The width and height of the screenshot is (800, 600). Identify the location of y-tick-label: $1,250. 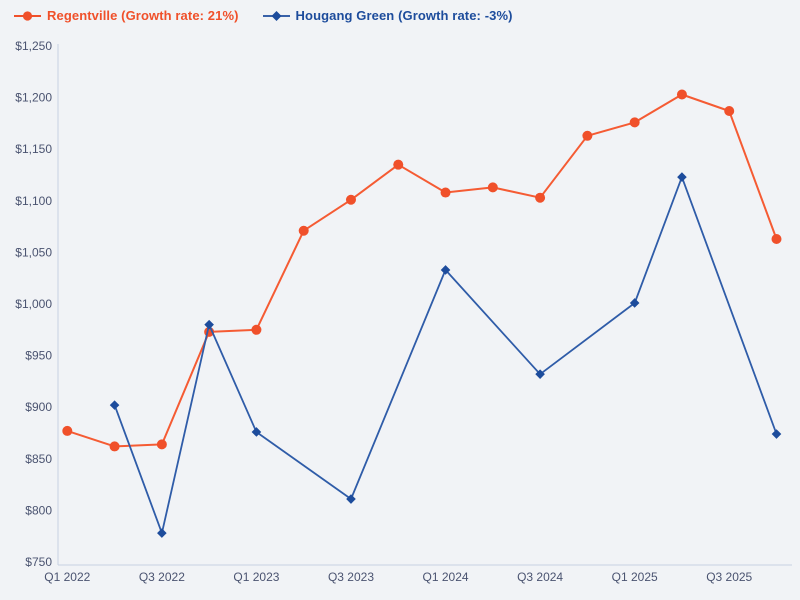
(33, 46).